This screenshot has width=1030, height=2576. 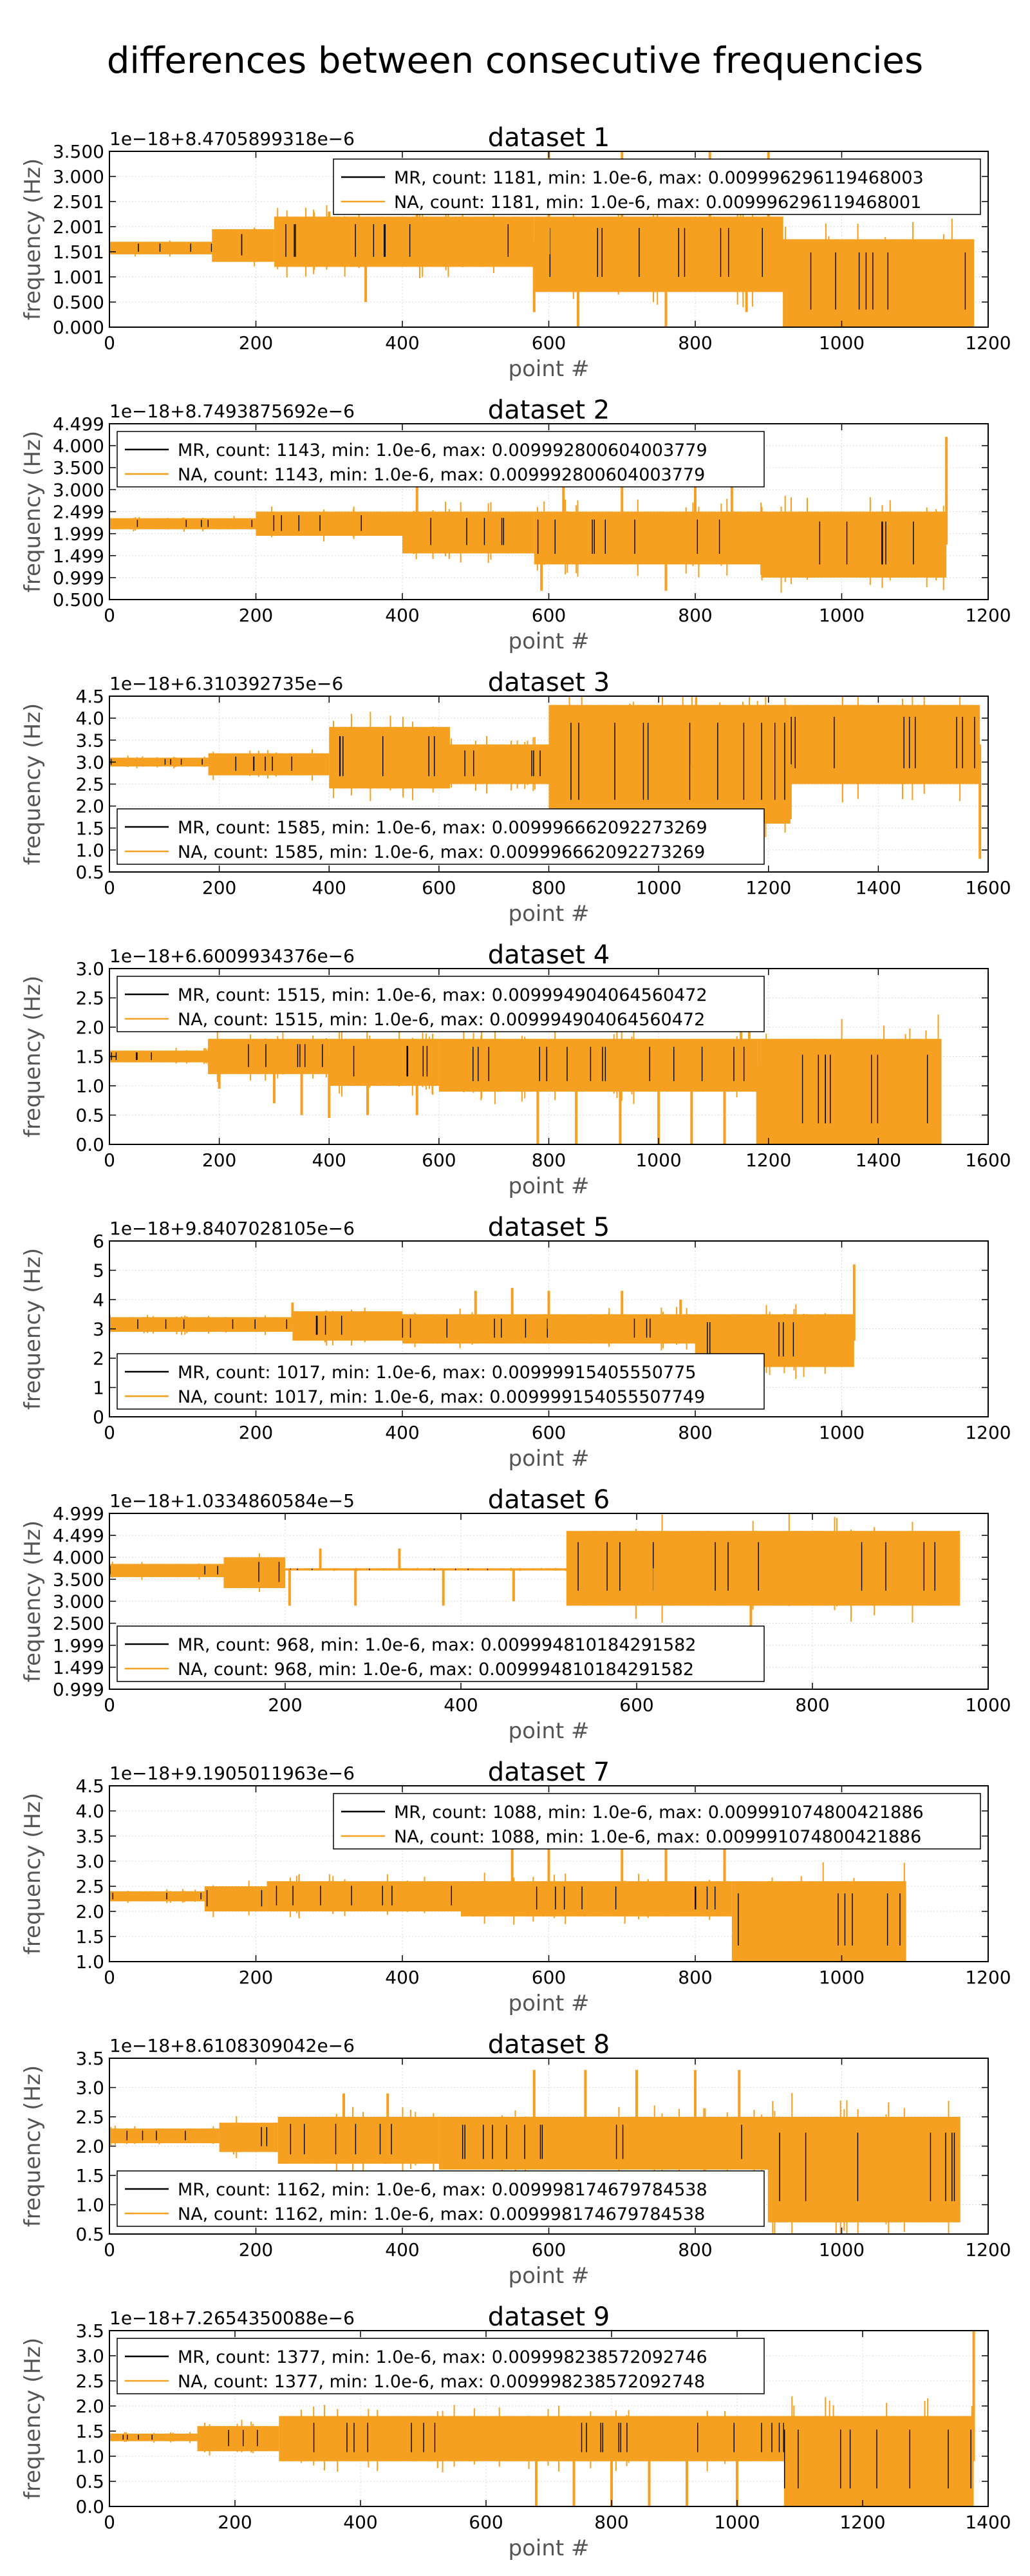 I want to click on y-tick-label: 0.0, so click(x=90, y=2506).